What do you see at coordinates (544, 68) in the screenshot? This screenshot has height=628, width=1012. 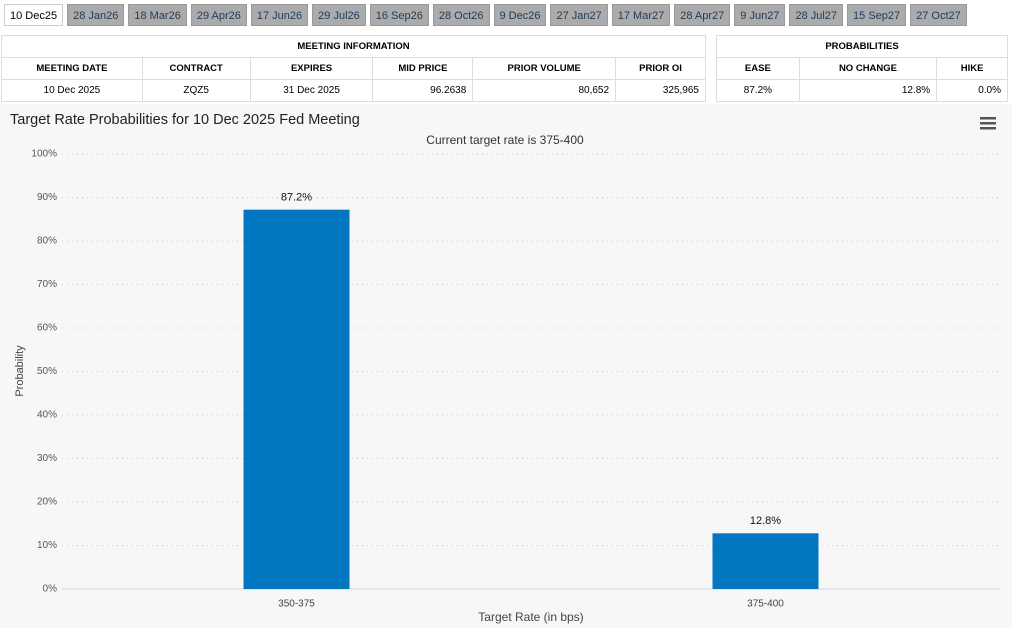 I see `column-header: PRIOR VOLUME` at bounding box center [544, 68].